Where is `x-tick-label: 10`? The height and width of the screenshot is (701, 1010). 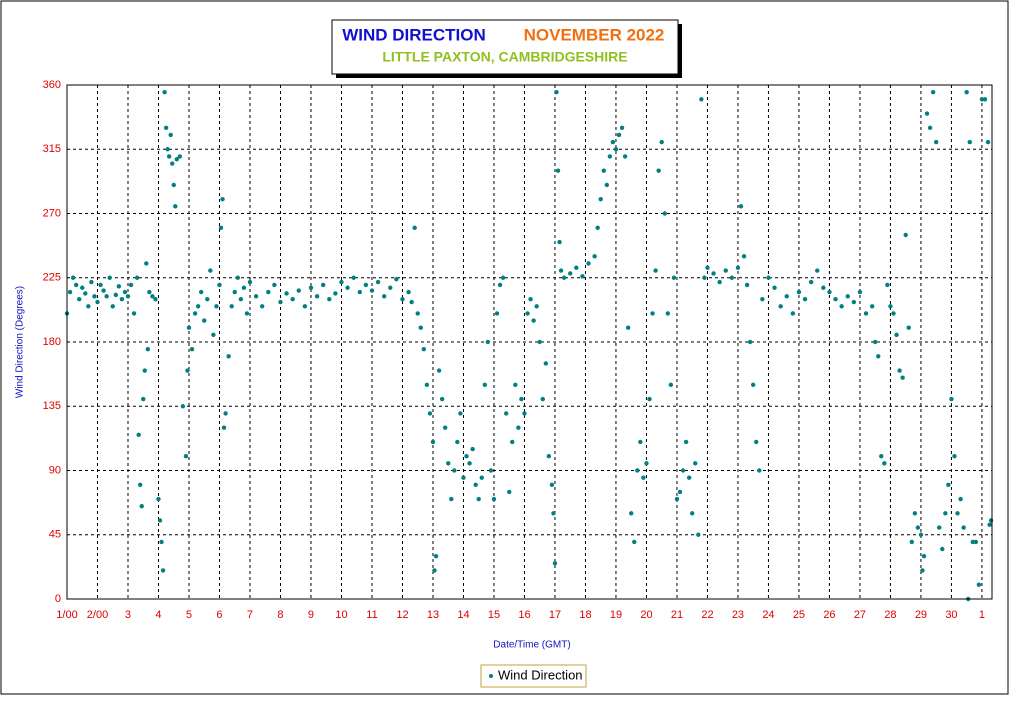
x-tick-label: 10 is located at coordinates (341, 615).